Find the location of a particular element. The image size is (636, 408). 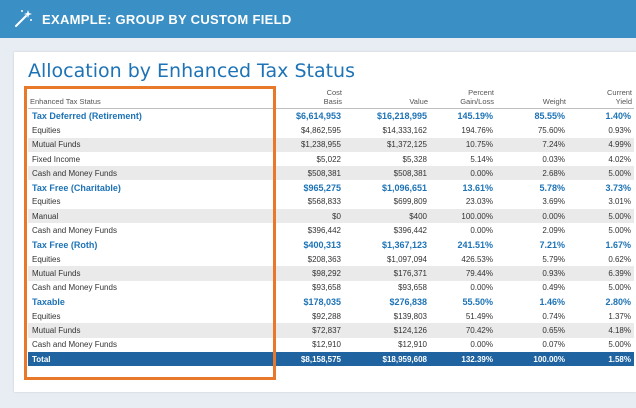

row-value: $12,910 is located at coordinates (326, 345).